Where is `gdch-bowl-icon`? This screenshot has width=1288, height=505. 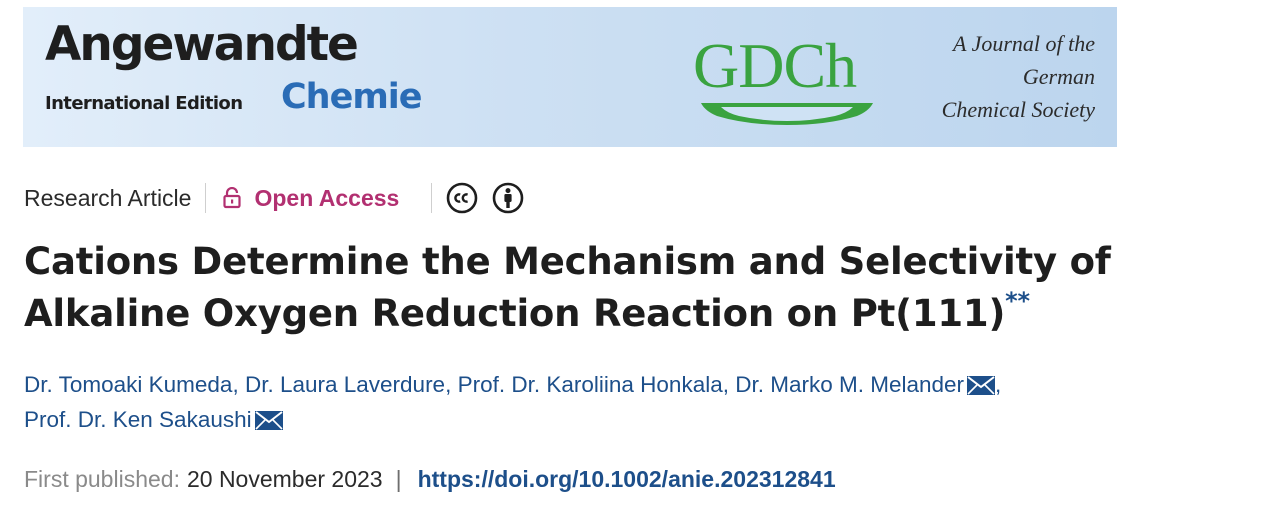
gdch-bowl-icon is located at coordinates (787, 114).